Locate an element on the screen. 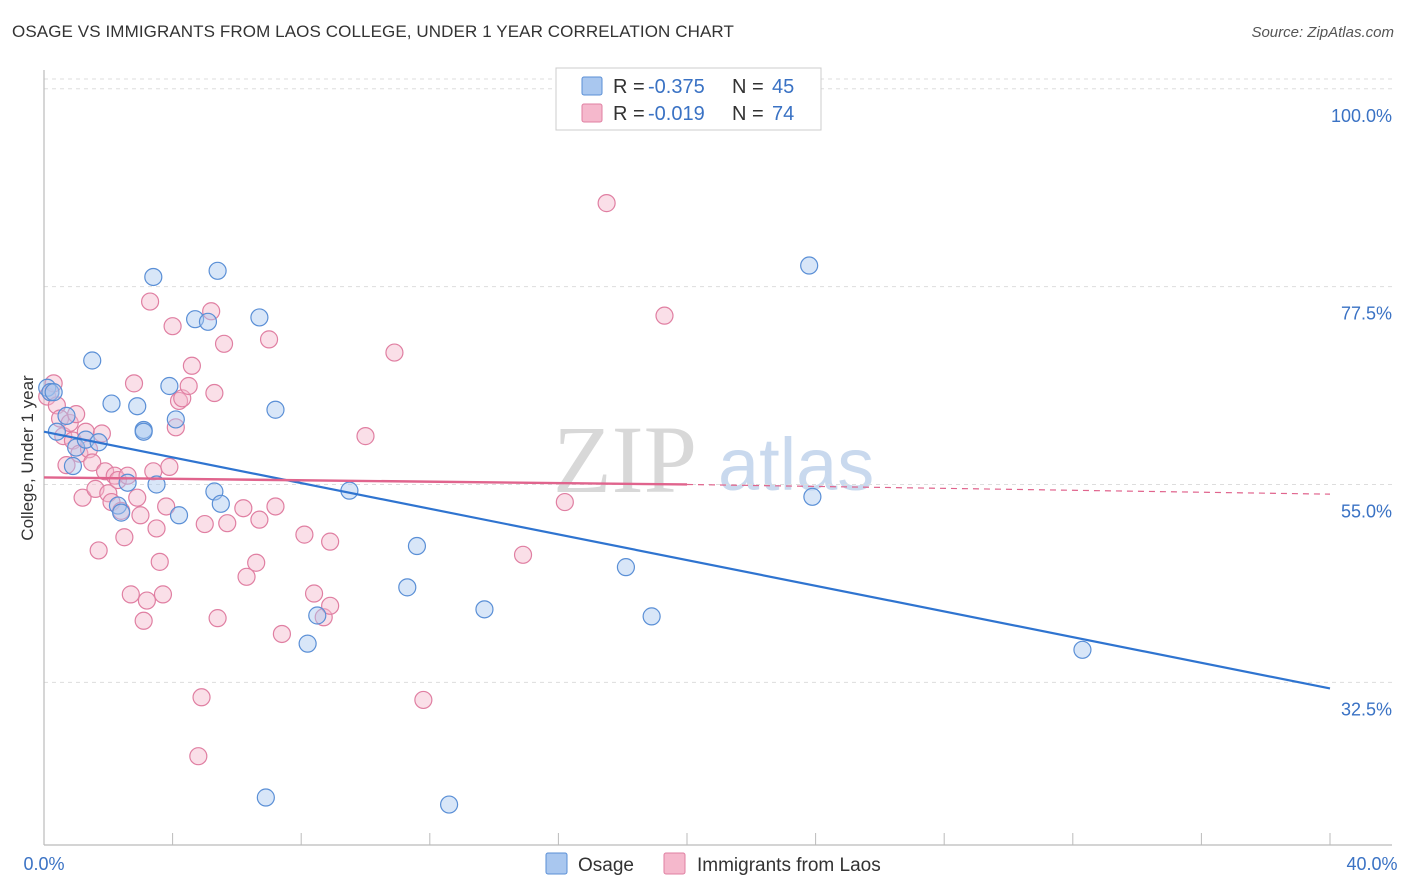  bottom-legend-osage-swatch is located at coordinates (556, 863).